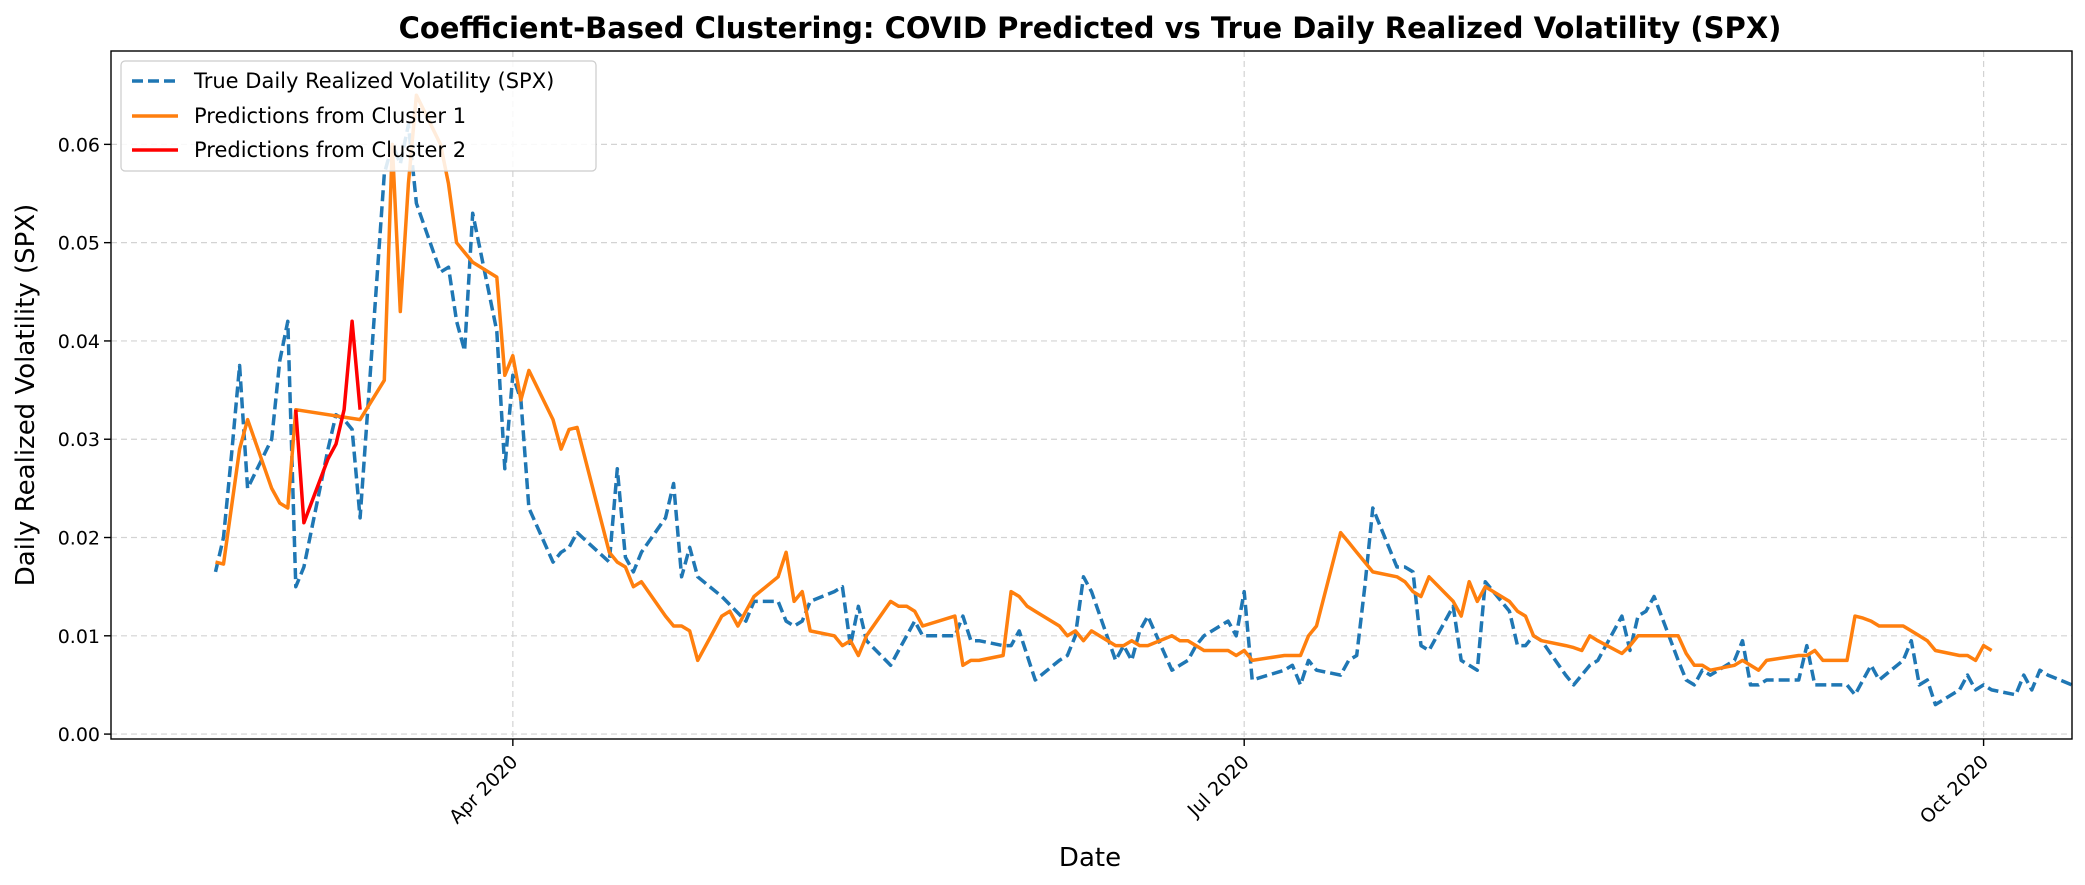 This screenshot has height=885, width=2085. What do you see at coordinates (79, 735) in the screenshot?
I see `y-tick-label-0: 0.00` at bounding box center [79, 735].